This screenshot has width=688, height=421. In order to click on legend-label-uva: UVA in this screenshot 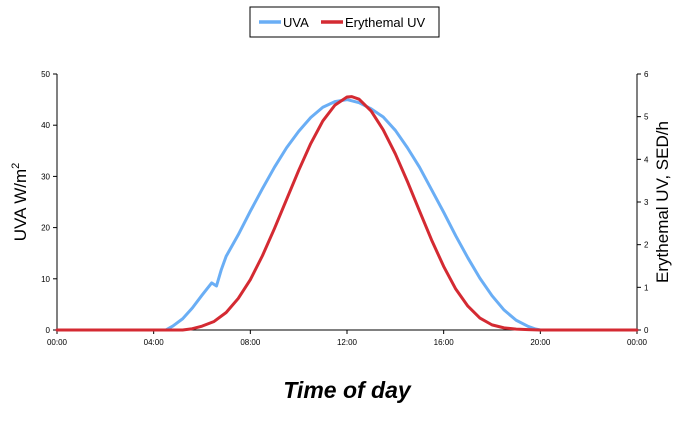, I will do `click(296, 22)`.